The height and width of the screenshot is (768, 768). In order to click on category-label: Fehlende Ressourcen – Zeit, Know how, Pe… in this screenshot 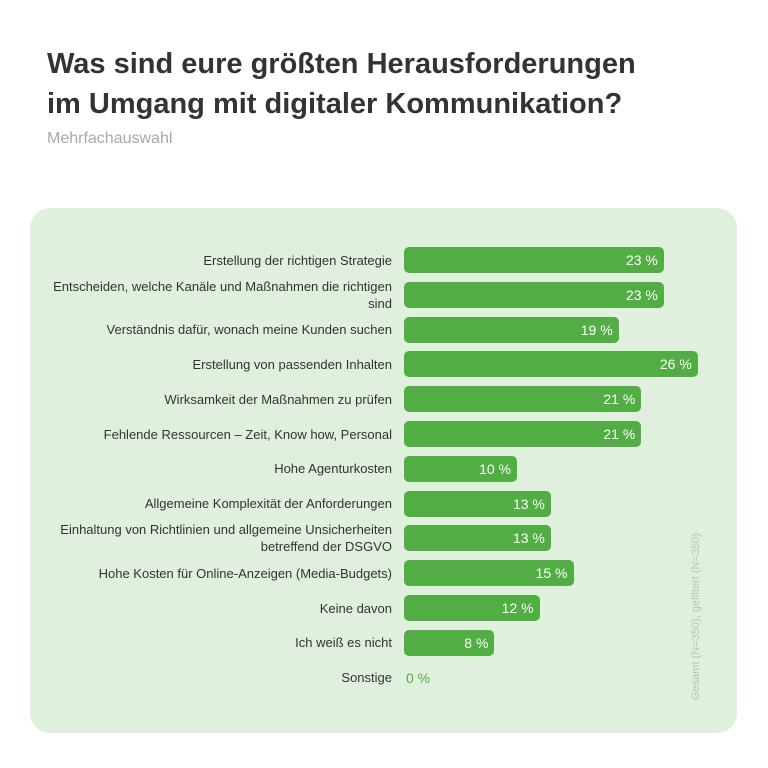, I will do `click(247, 434)`.